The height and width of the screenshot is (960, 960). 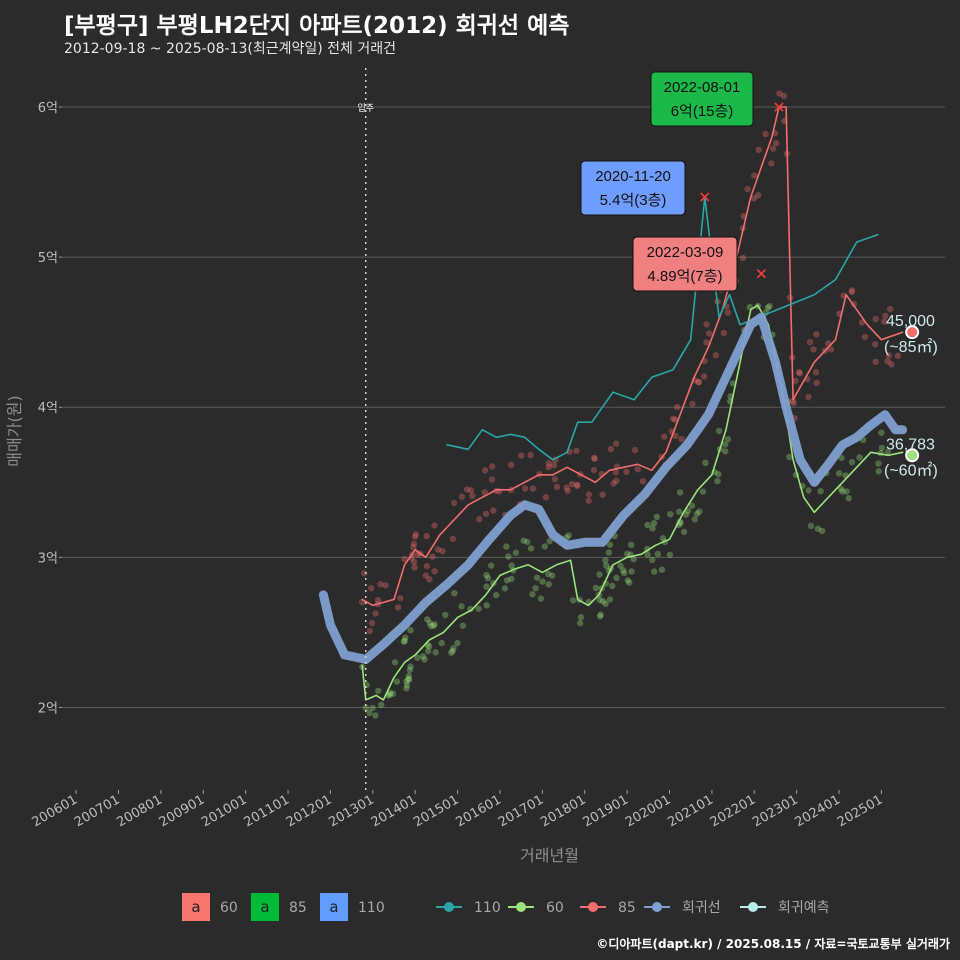 What do you see at coordinates (555, 908) in the screenshot?
I see `legend-line-label-60: 60` at bounding box center [555, 908].